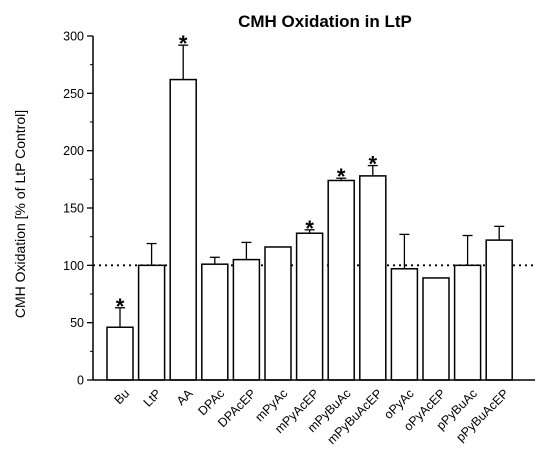 The width and height of the screenshot is (550, 456). I want to click on significance-star-mPyAcEP: *, so click(309, 228).